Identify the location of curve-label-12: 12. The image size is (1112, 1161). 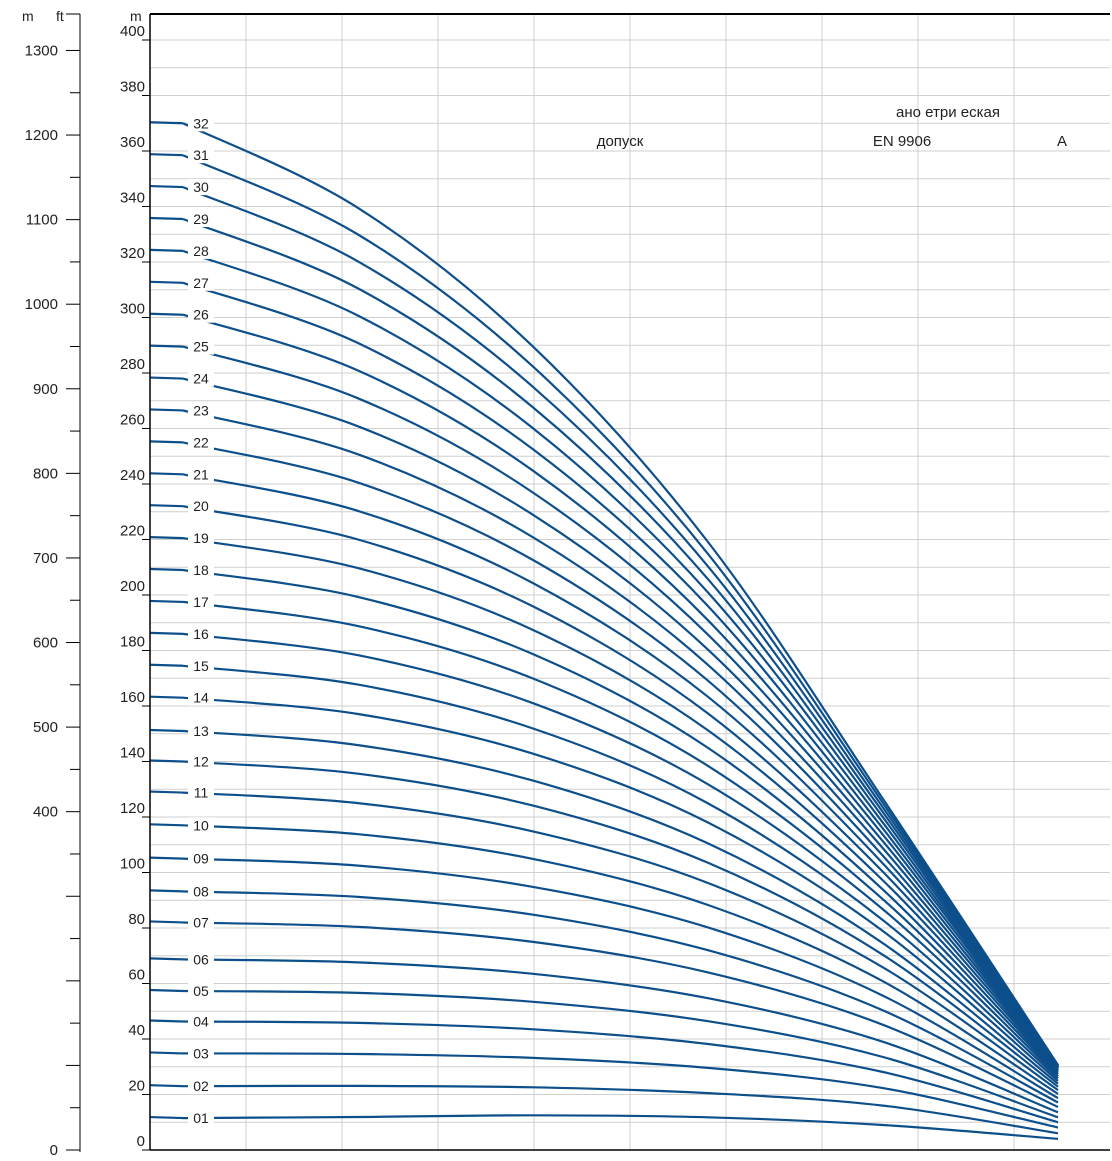
(201, 762).